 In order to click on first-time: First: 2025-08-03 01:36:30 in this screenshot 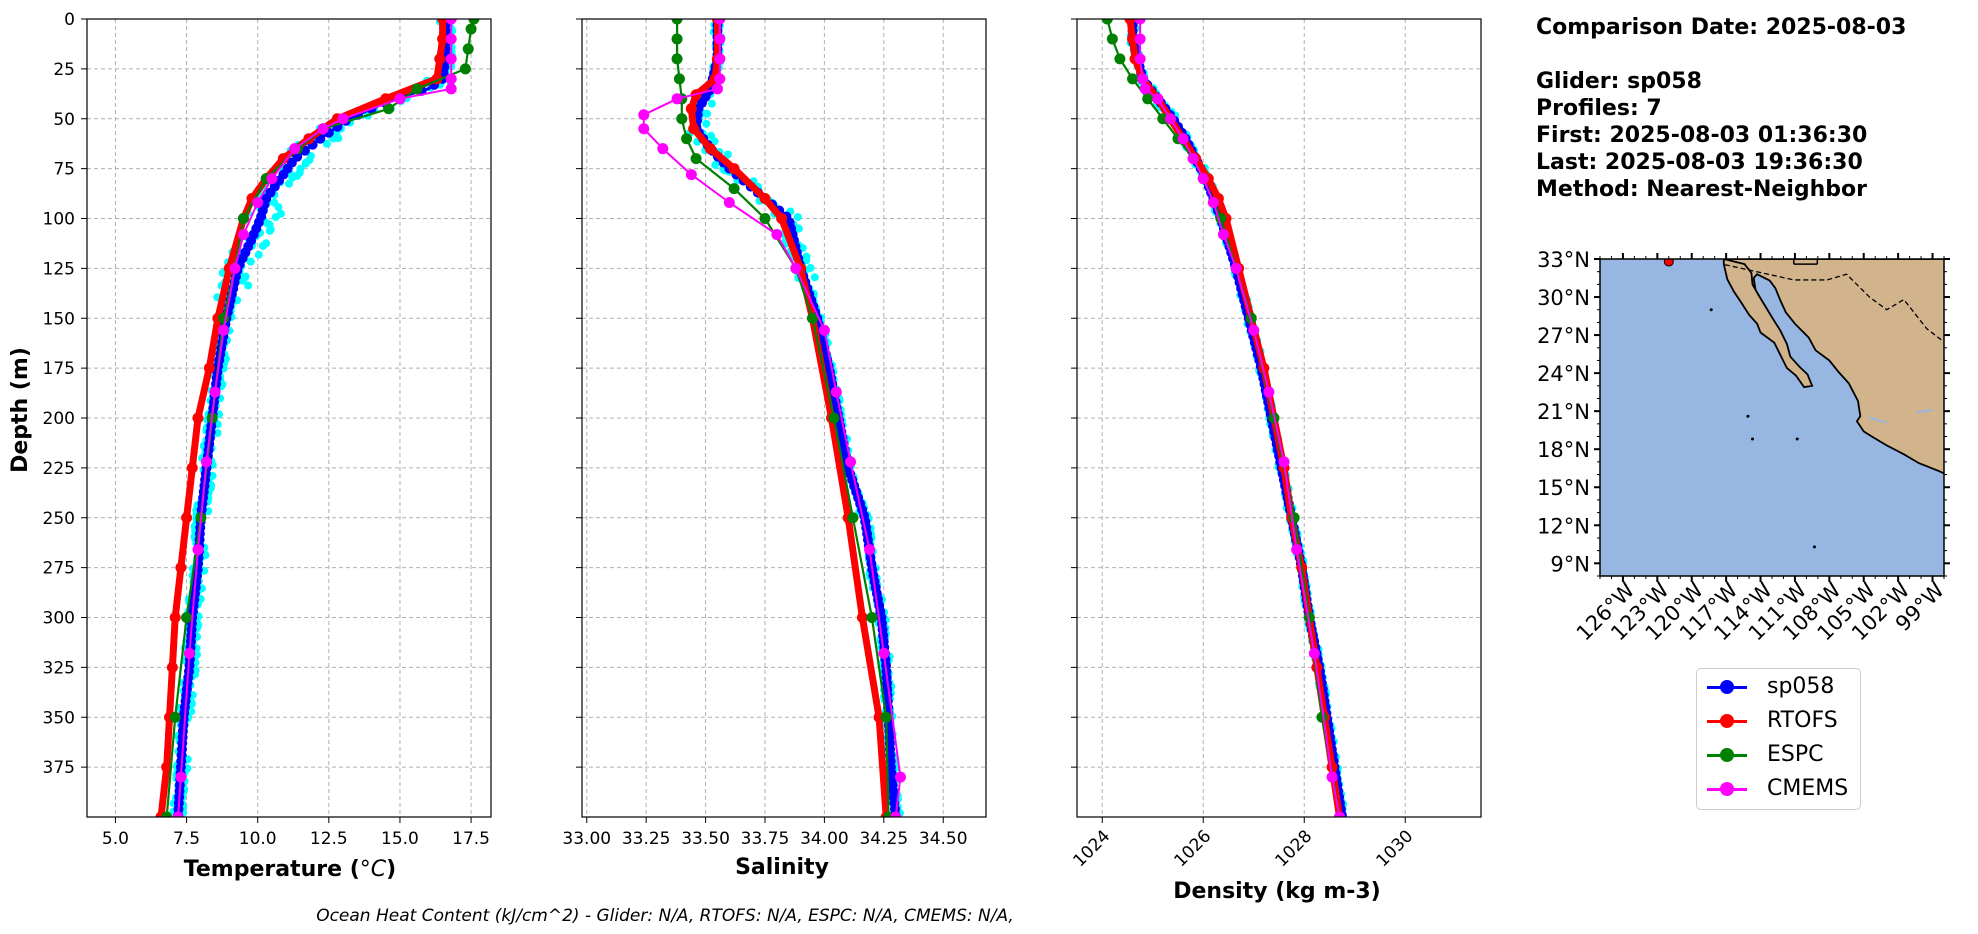, I will do `click(1702, 135)`.